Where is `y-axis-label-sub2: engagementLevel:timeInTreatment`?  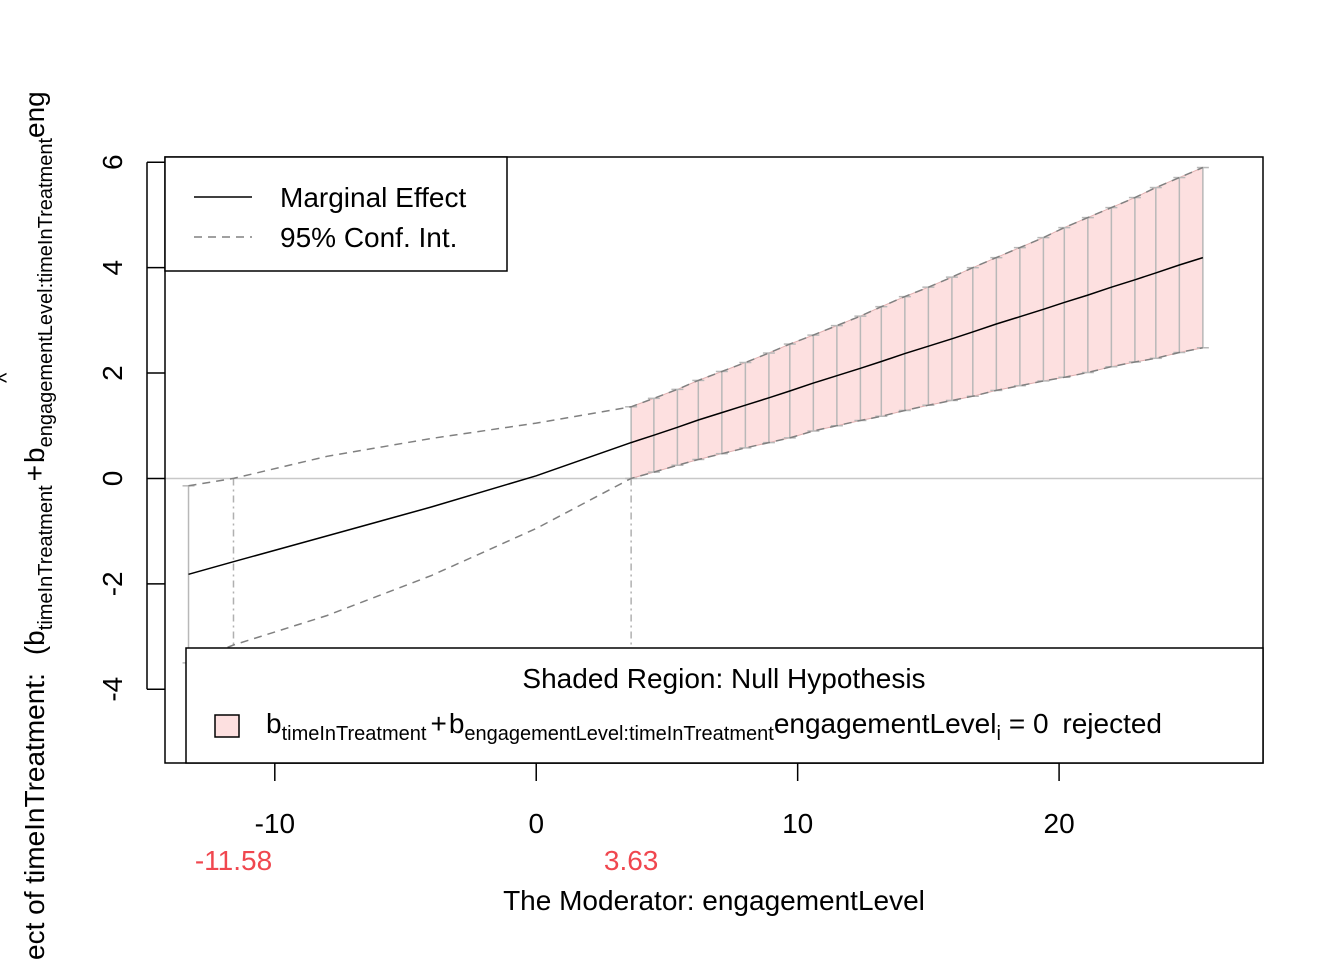
y-axis-label-sub2: engagementLevel:timeInTreatment is located at coordinates (46, 293).